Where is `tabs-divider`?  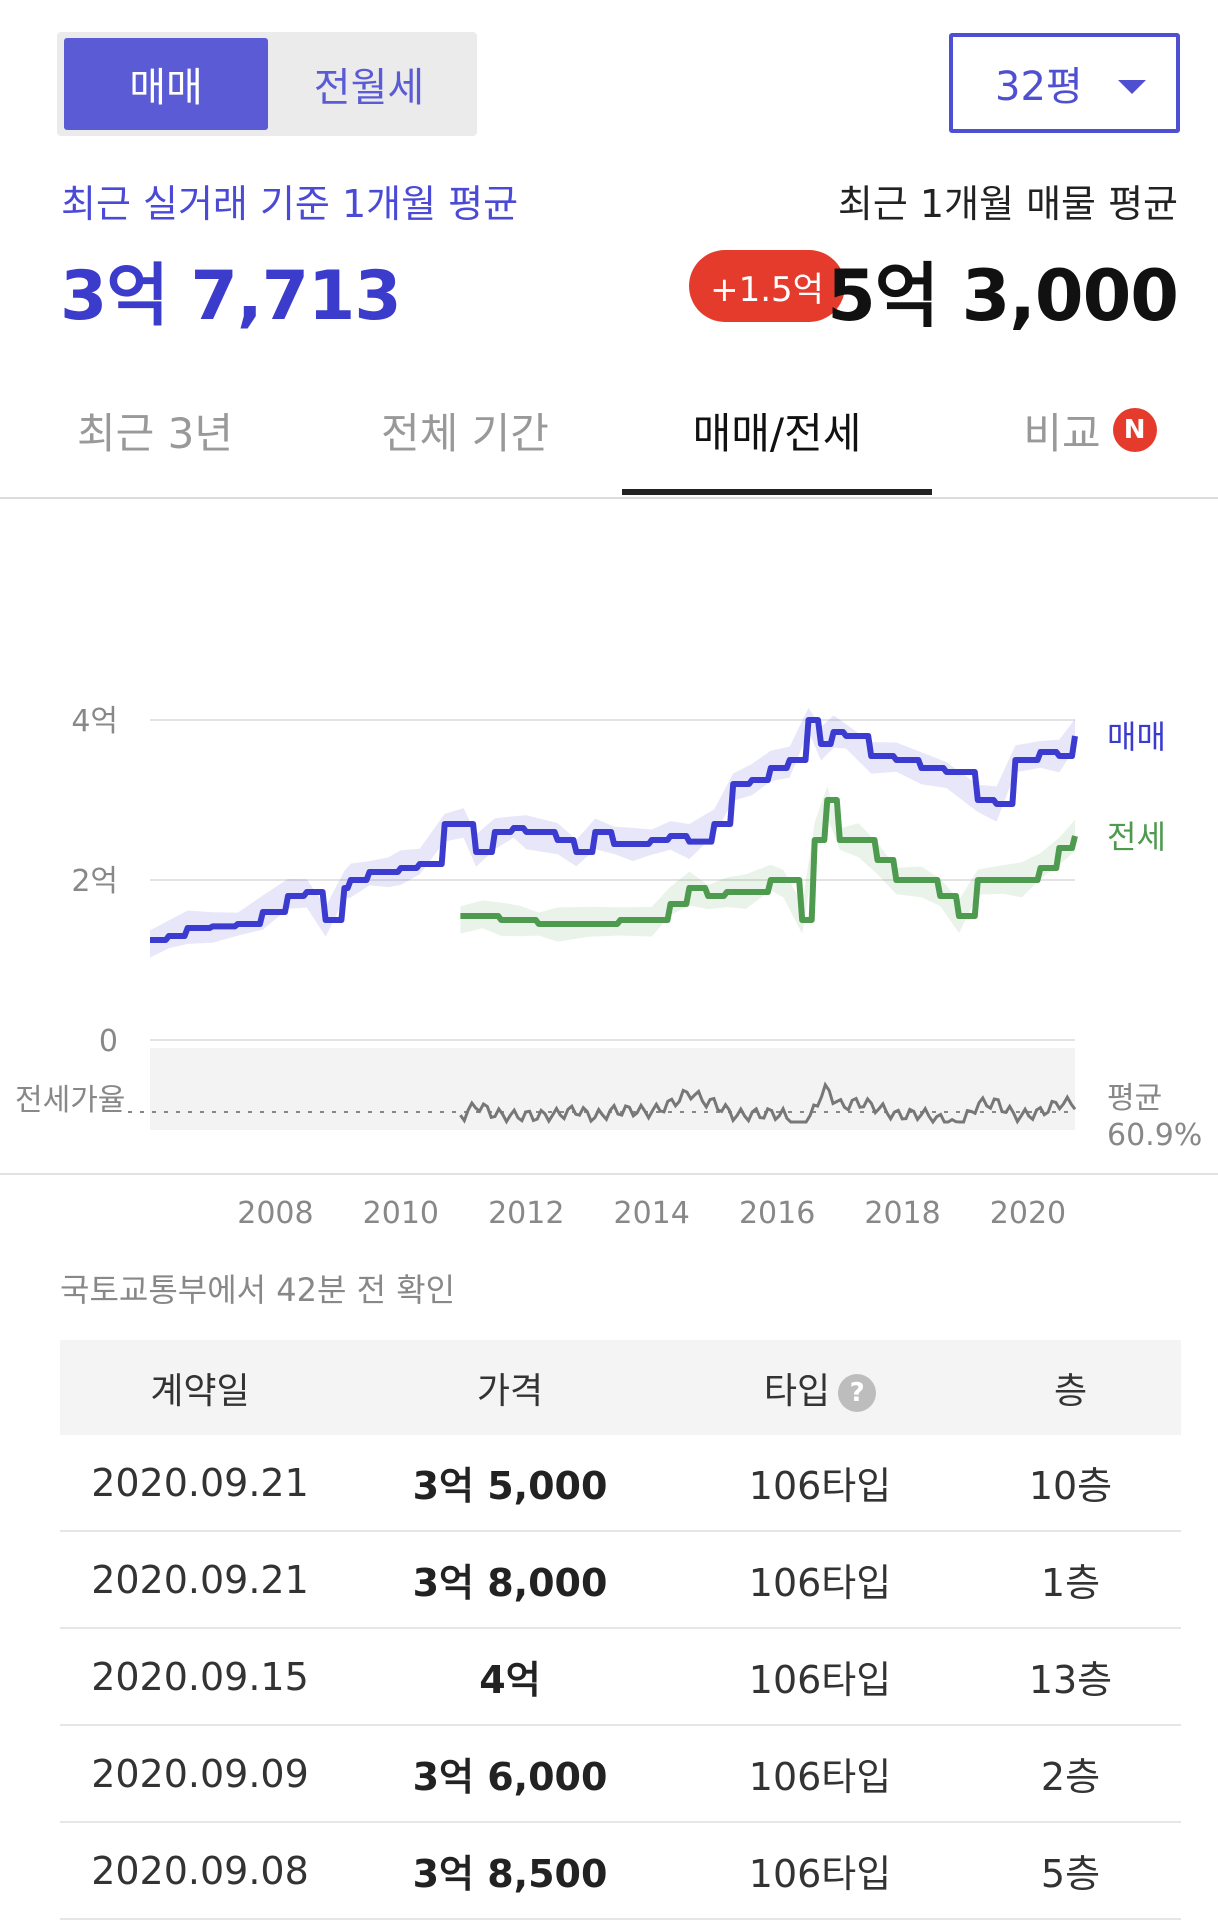 tabs-divider is located at coordinates (609, 498).